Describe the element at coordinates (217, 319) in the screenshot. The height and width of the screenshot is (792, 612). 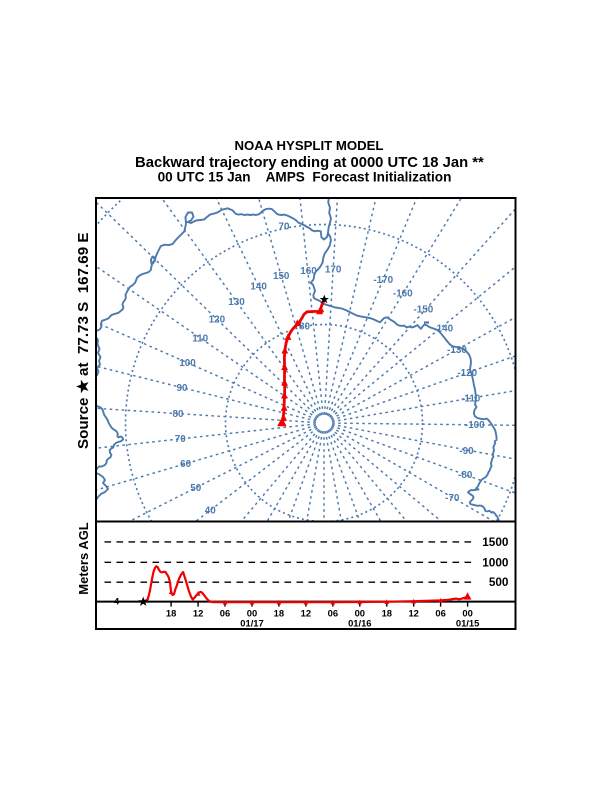
I see `svg-text: 120` at that location.